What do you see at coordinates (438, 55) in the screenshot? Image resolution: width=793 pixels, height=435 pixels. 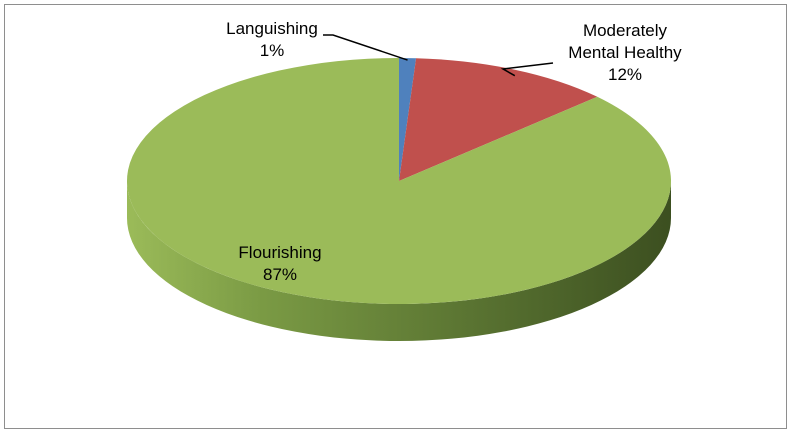 I see `leader-lines` at bounding box center [438, 55].